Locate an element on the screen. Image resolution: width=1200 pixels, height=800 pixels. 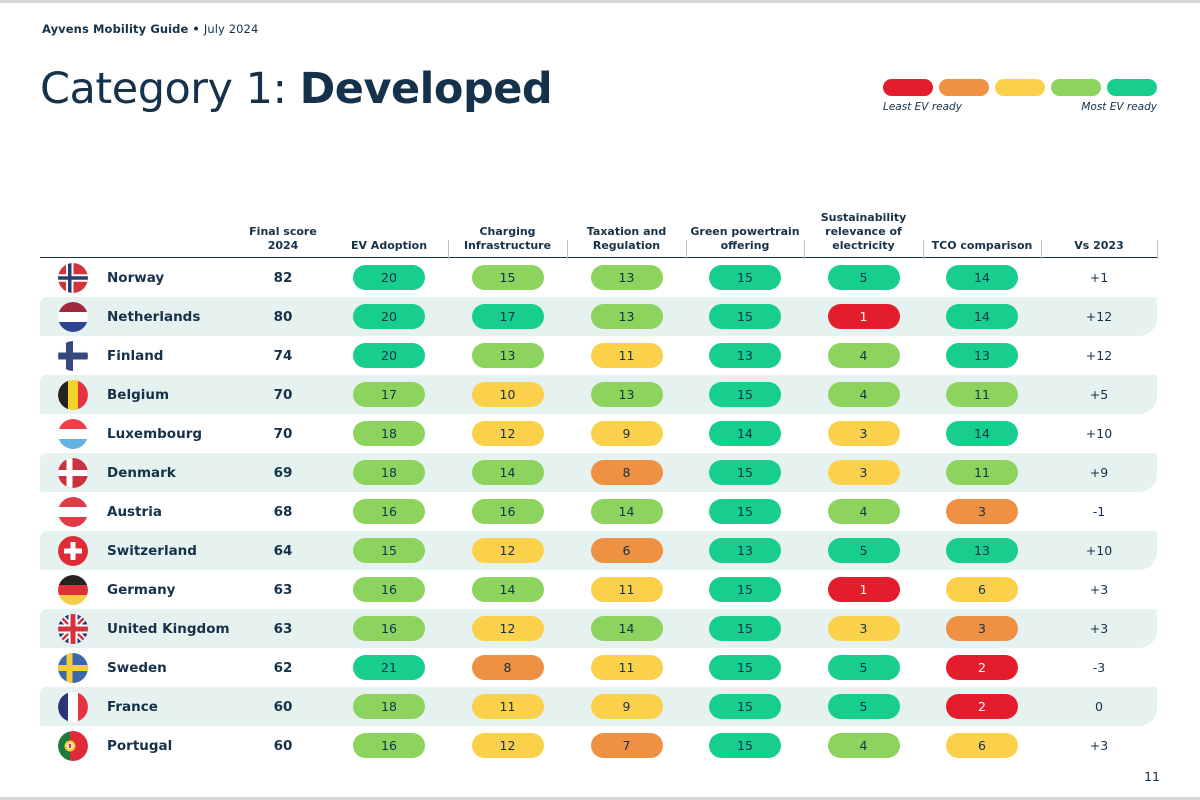
table-row-luxembourg: Luxembourg 70 18 12 9 14 3 14 +10 is located at coordinates (598, 433).